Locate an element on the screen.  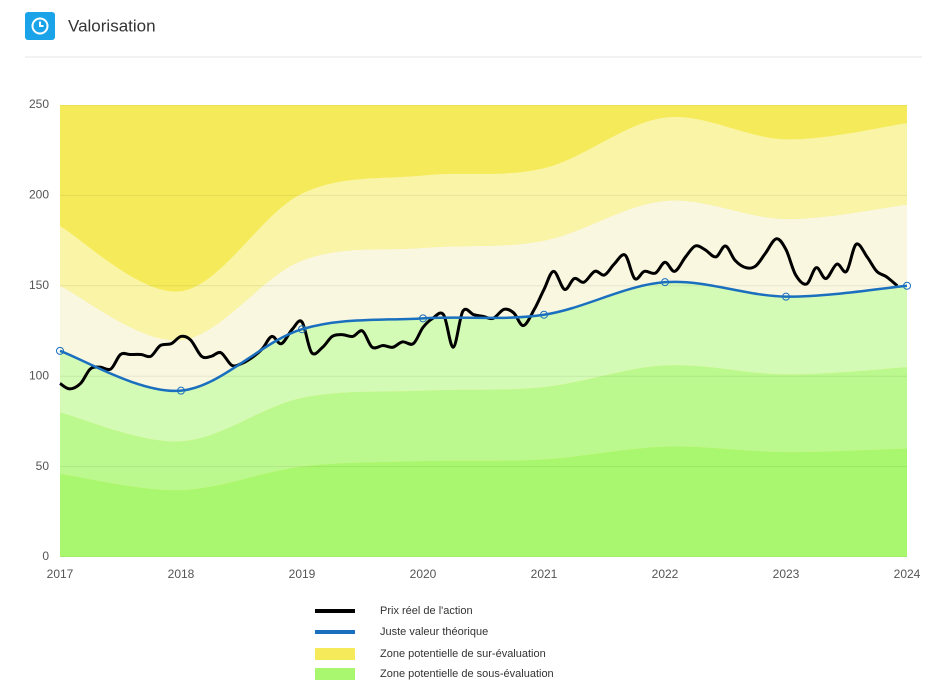
y-tick-label: 100 is located at coordinates (39, 375).